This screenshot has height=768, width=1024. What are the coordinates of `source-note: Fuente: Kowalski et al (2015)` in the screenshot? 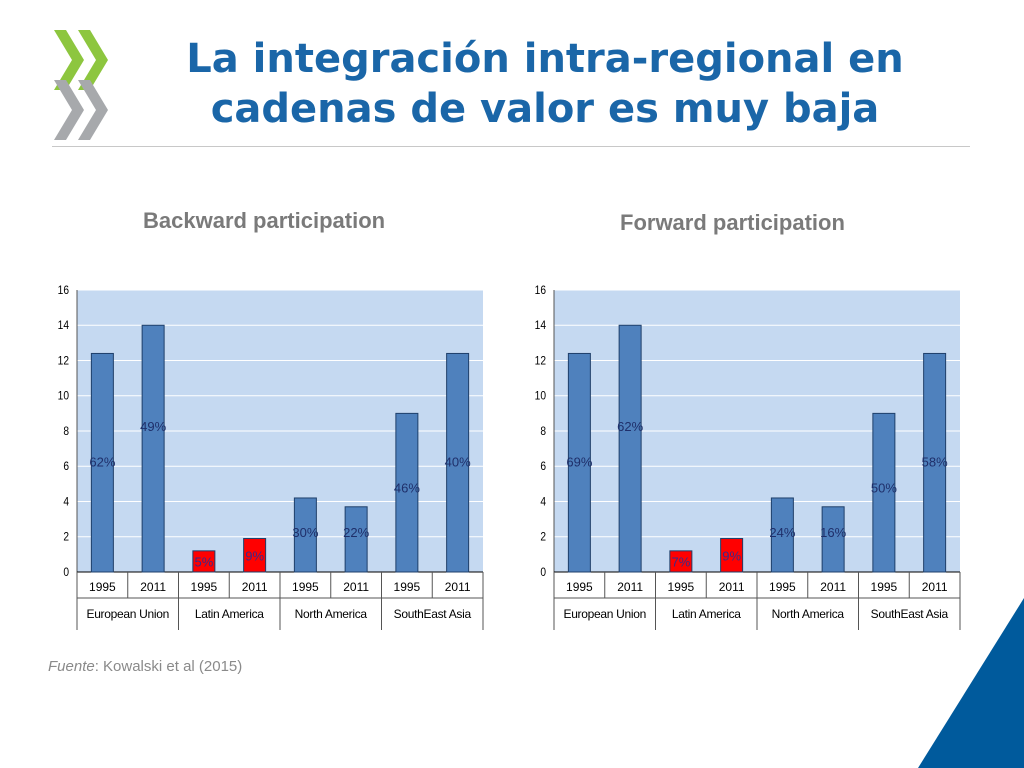 It's located at (145, 666).